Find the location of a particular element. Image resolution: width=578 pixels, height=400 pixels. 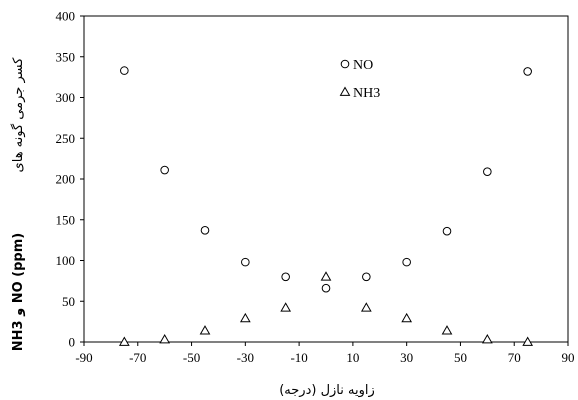

y-axis-title-ltr: NH3 و NO (ppm) is located at coordinates (18, 292).